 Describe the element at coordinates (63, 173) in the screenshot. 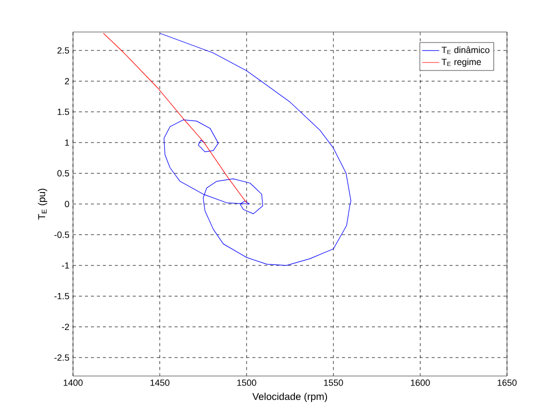

I see `y-tick-label: 0.5` at that location.